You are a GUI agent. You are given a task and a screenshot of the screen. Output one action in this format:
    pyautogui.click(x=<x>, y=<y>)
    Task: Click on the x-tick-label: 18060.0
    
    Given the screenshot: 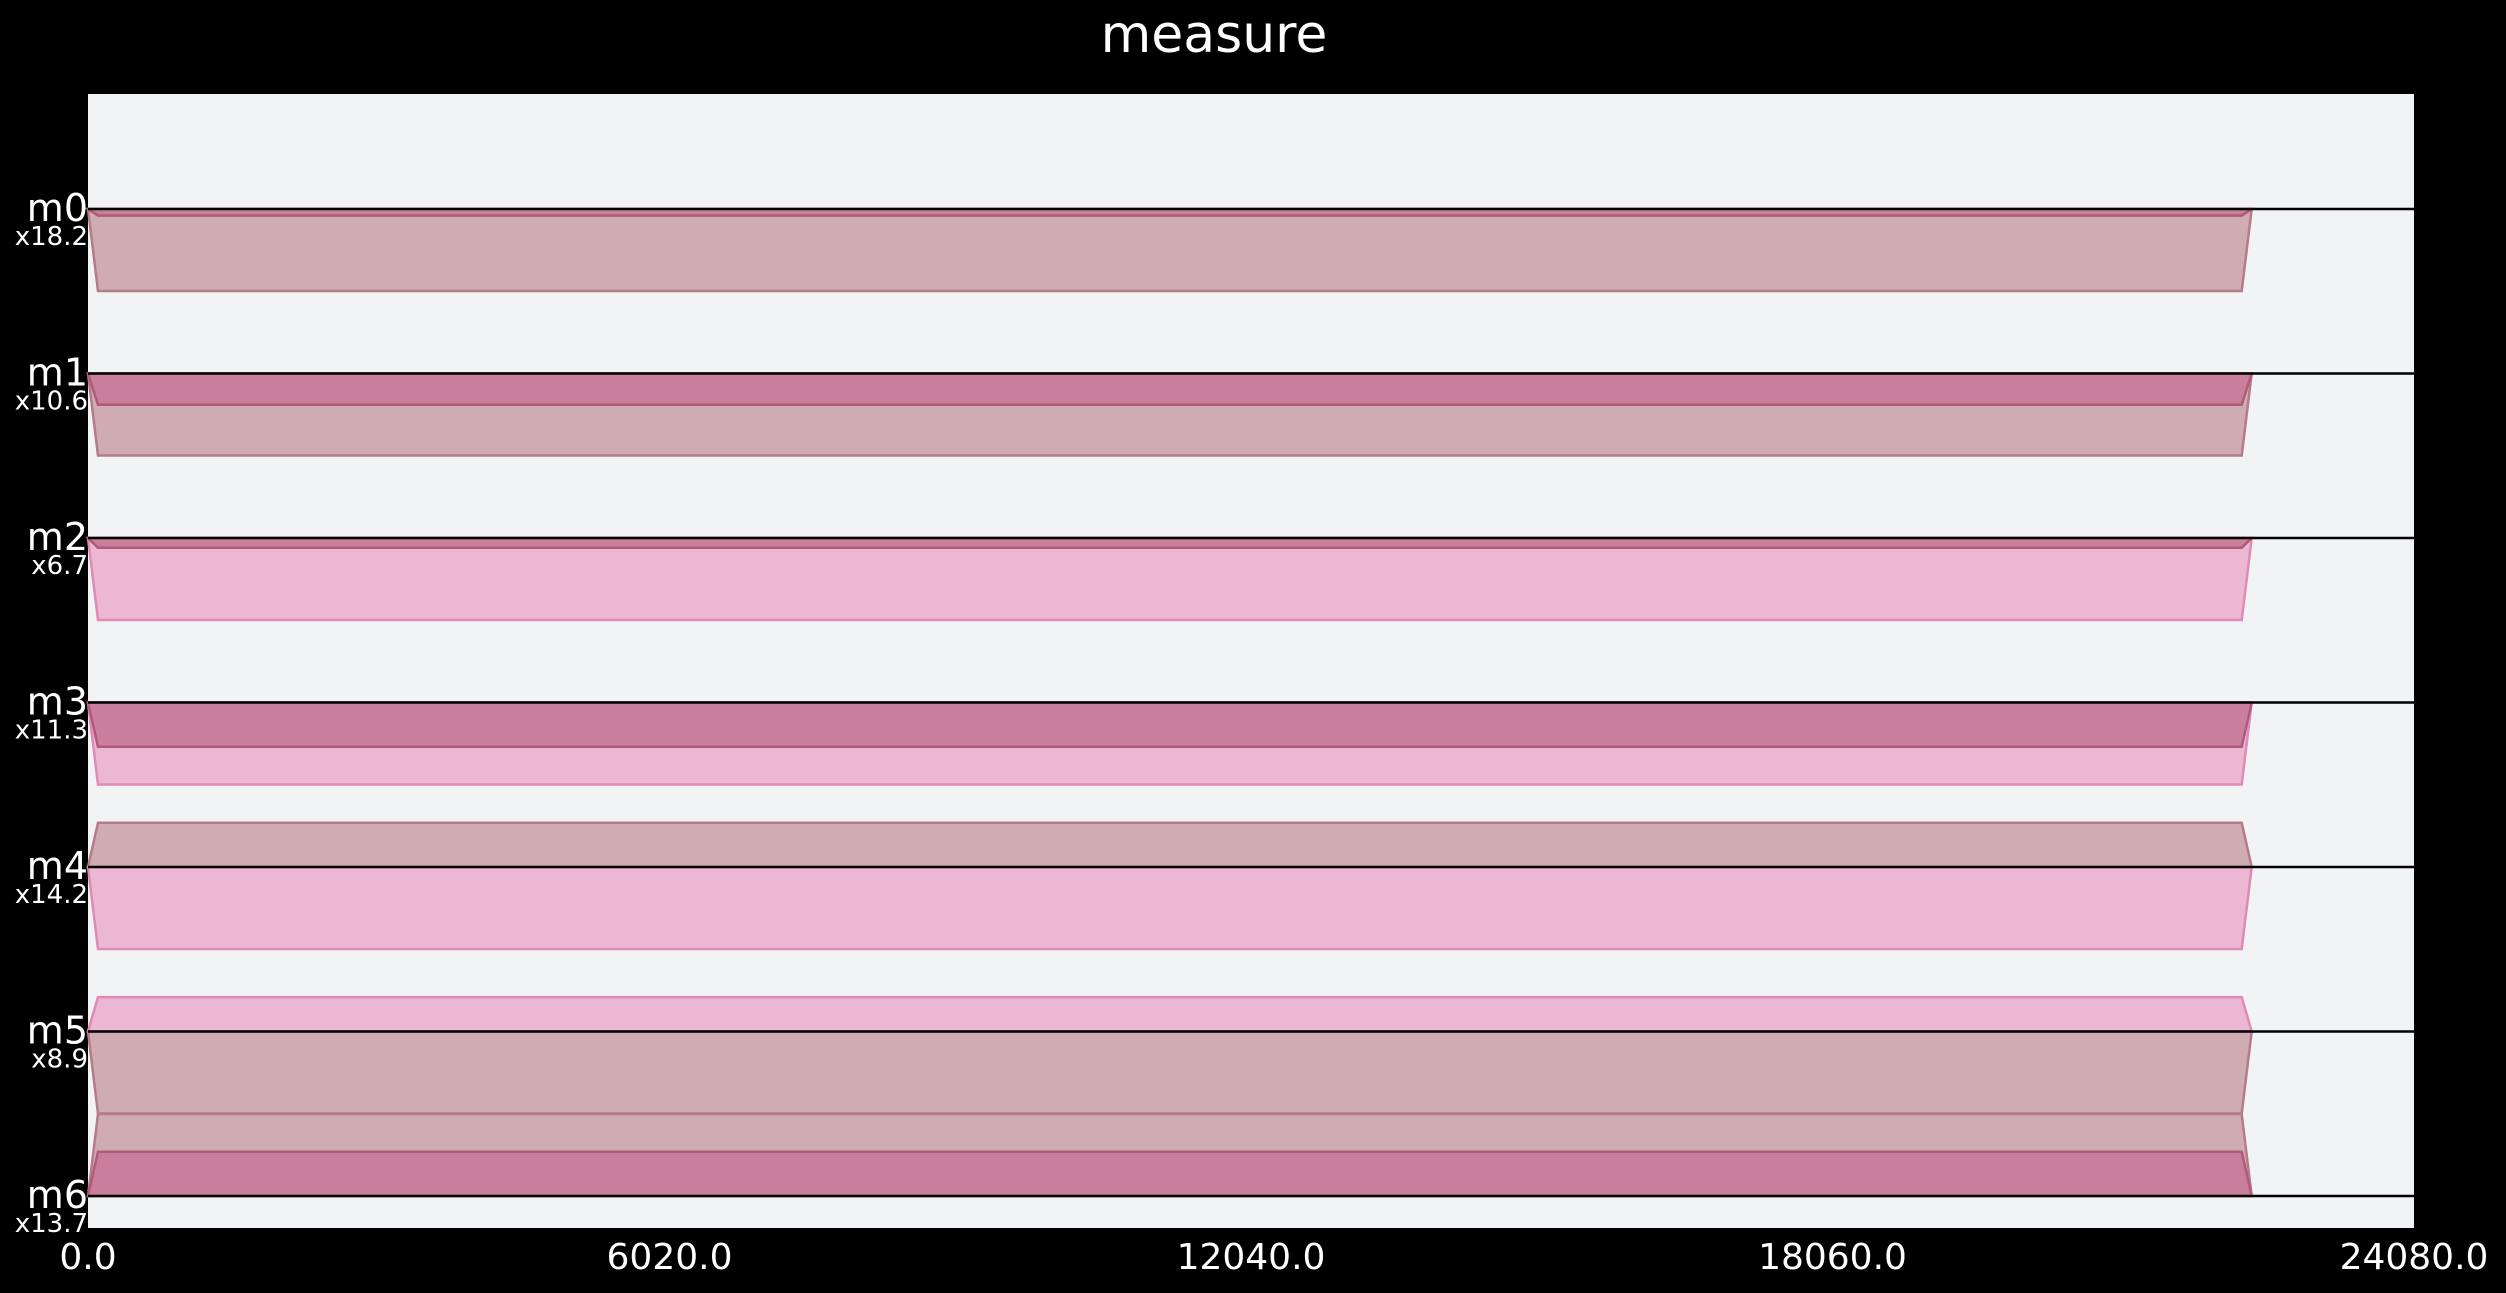 What is the action you would take?
    pyautogui.click(x=1832, y=1257)
    